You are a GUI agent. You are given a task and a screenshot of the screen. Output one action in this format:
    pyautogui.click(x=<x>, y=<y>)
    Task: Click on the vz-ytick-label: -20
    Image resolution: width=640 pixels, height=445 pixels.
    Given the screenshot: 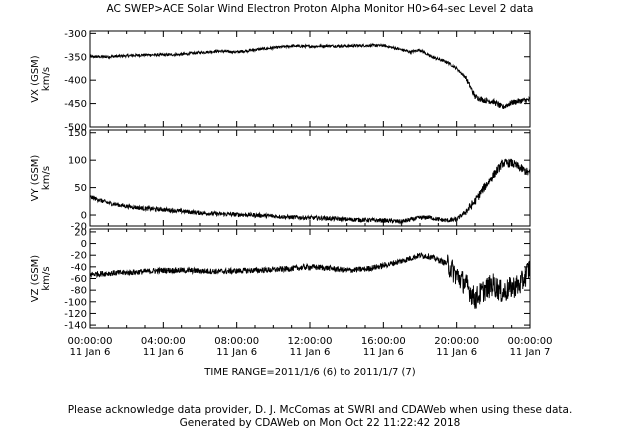 What is the action you would take?
    pyautogui.click(x=79, y=256)
    